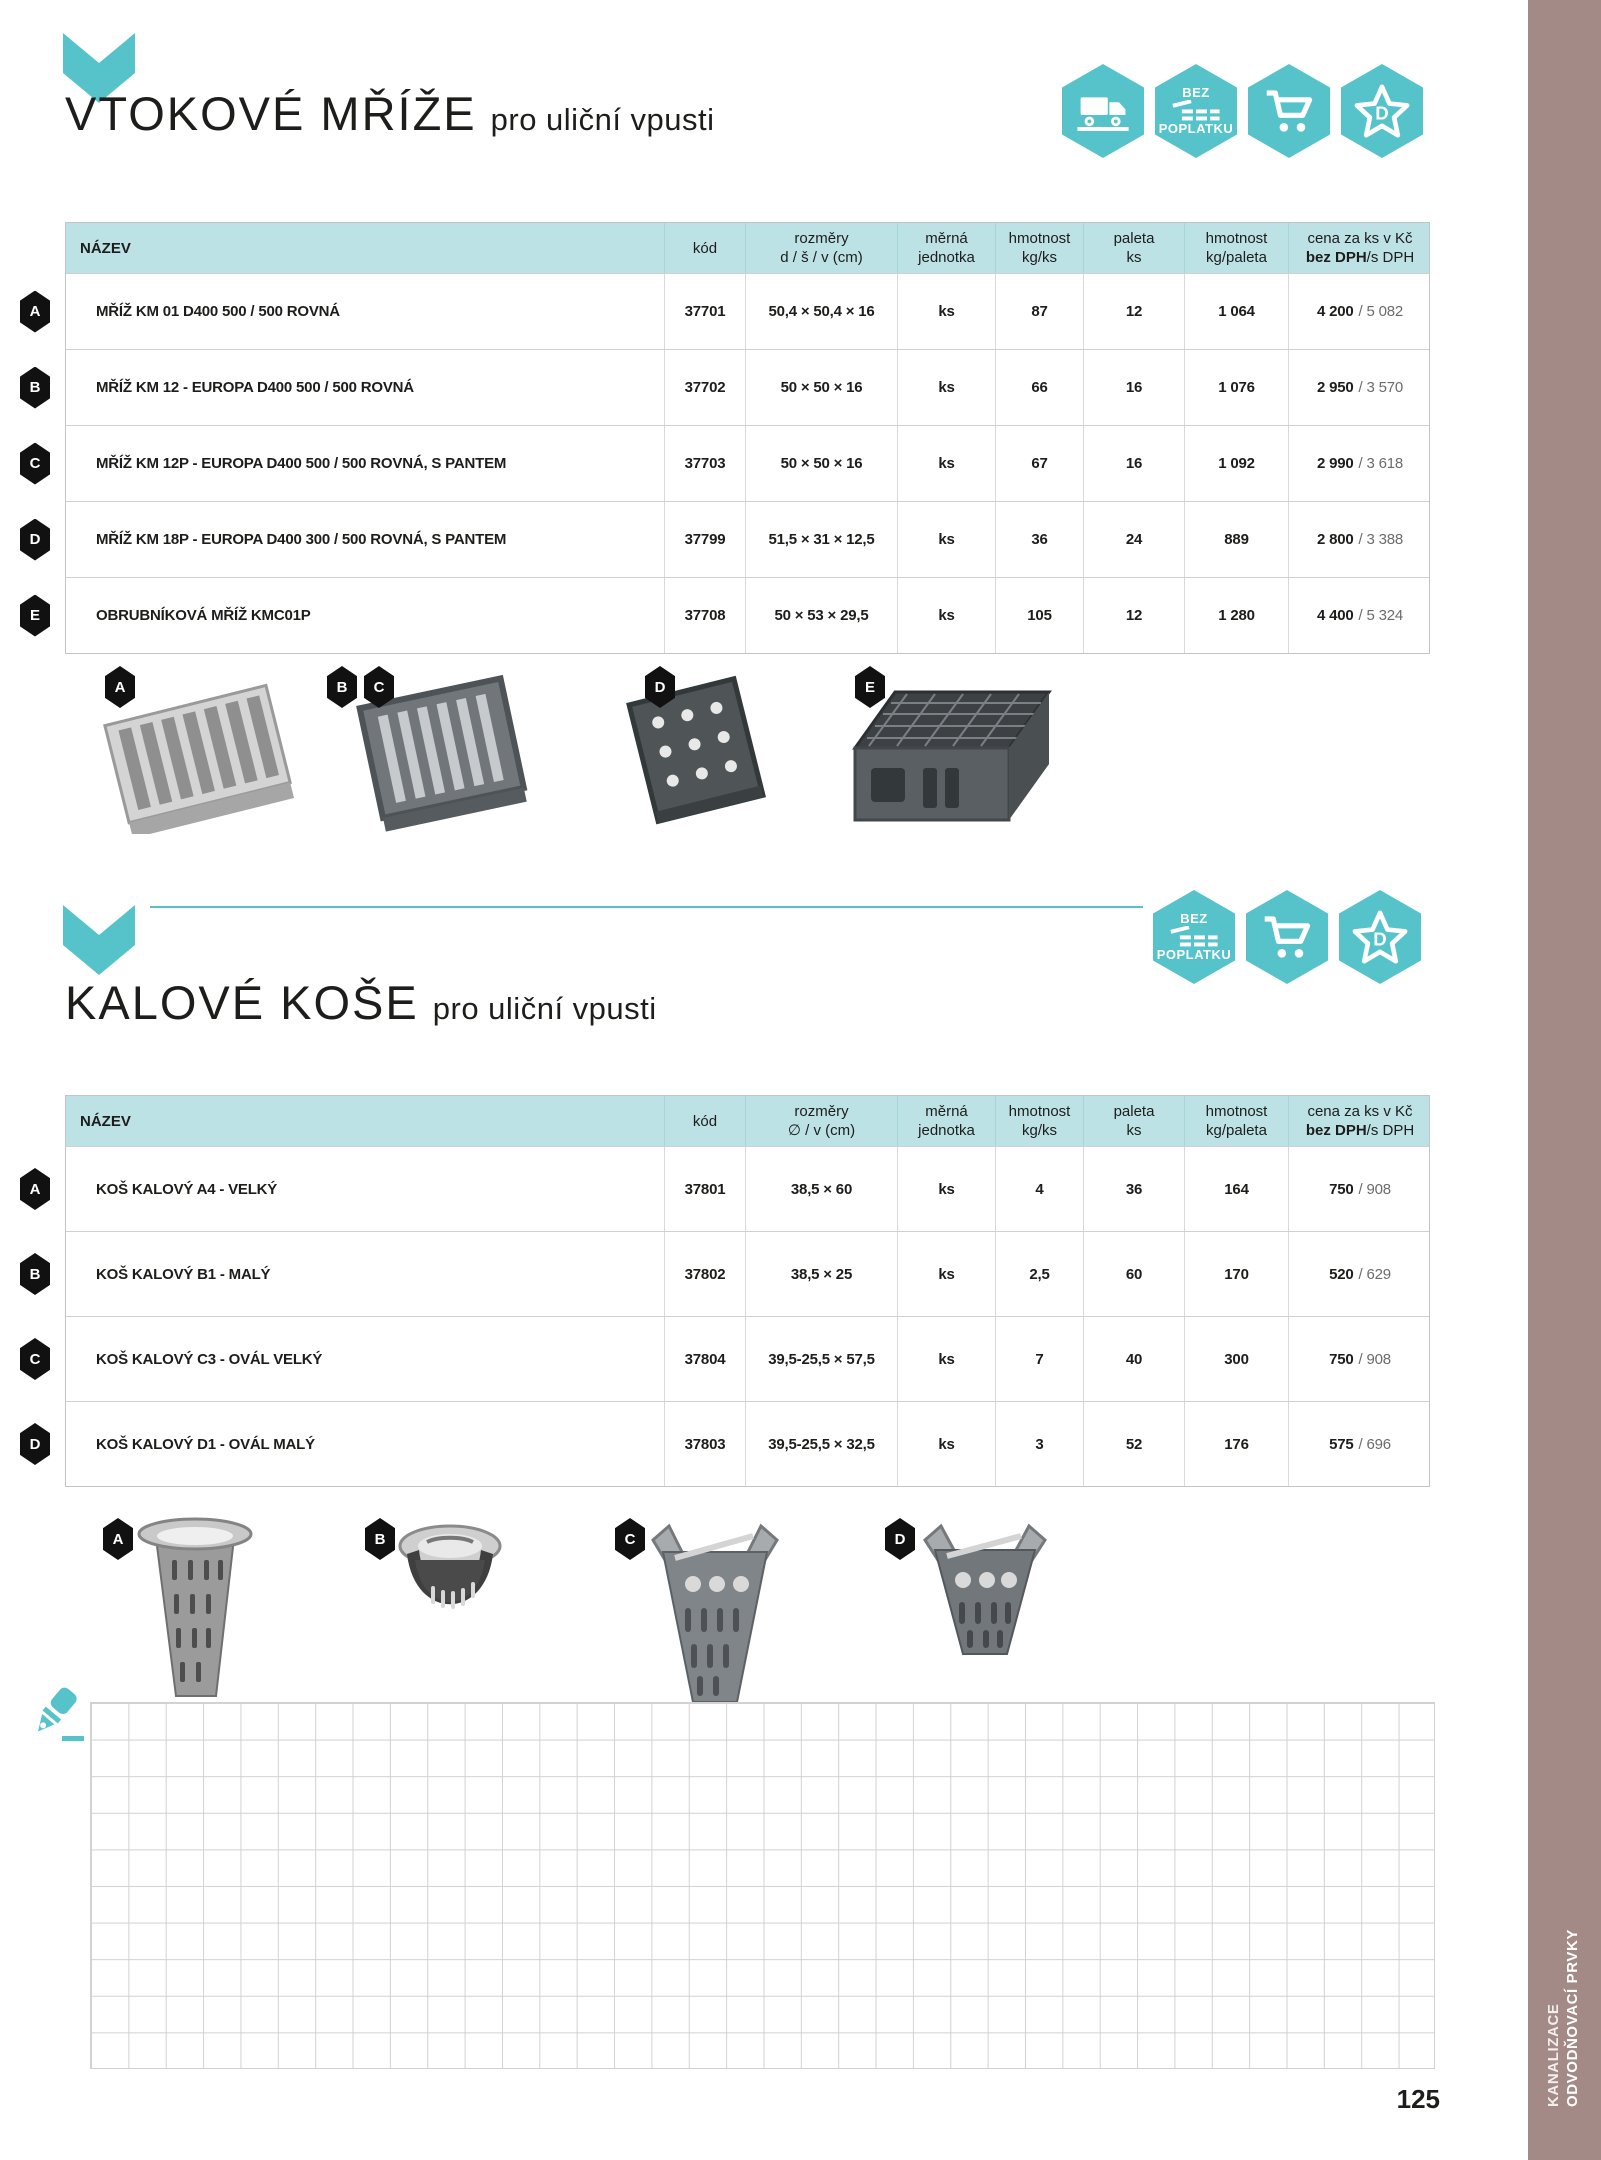  I want to click on cell-dimensions: 50,4 × 50,4 × 16, so click(821, 311).